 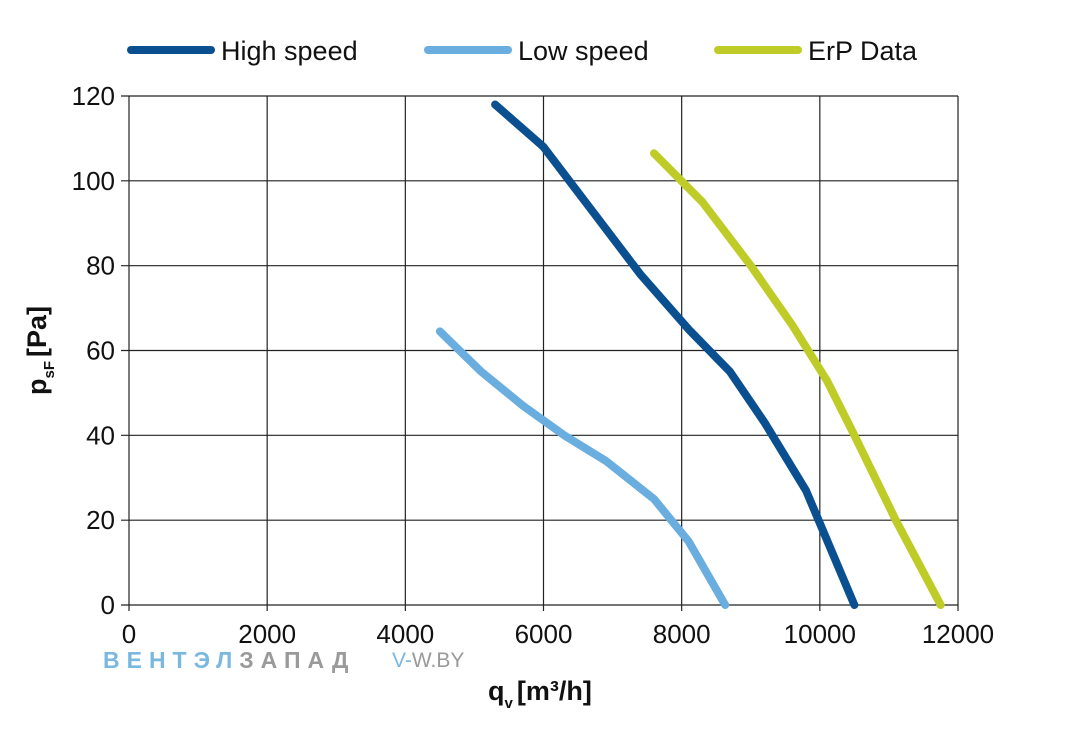 What do you see at coordinates (438, 660) in the screenshot?
I see `watermark-url-b: W.BY` at bounding box center [438, 660].